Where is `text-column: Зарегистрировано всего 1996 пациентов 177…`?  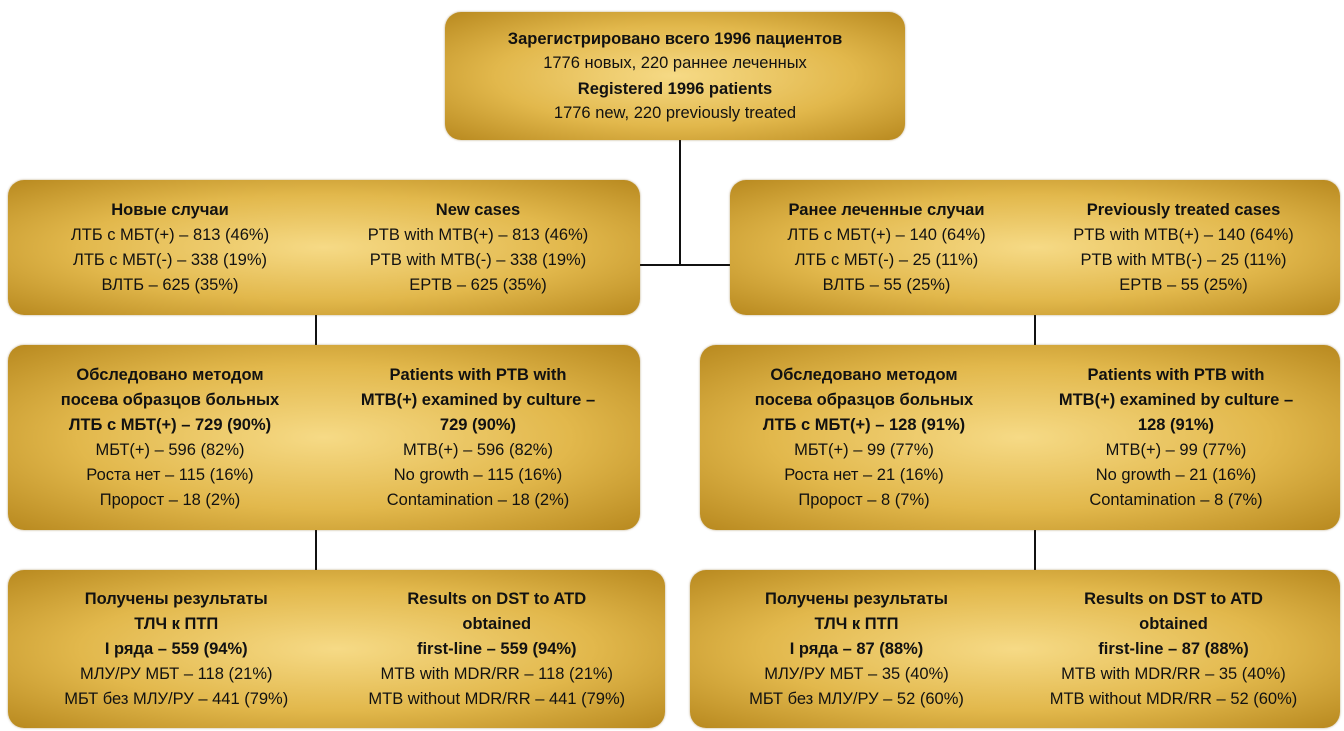
text-column: Зарегистрировано всего 1996 пациентов 177… is located at coordinates (675, 51).